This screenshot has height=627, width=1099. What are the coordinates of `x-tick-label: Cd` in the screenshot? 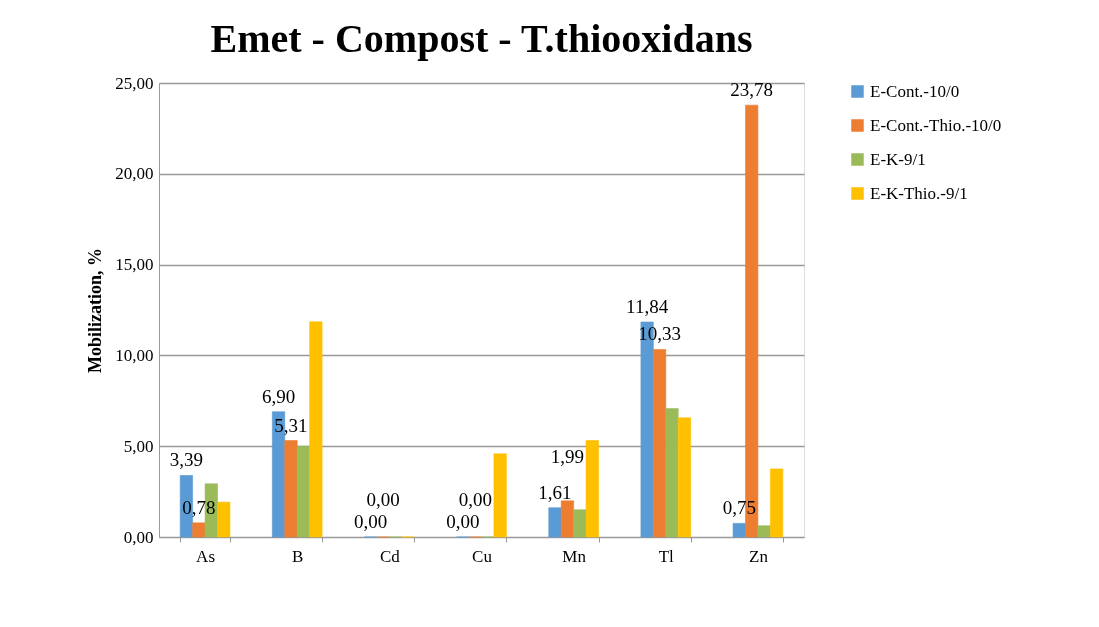 It's located at (390, 556).